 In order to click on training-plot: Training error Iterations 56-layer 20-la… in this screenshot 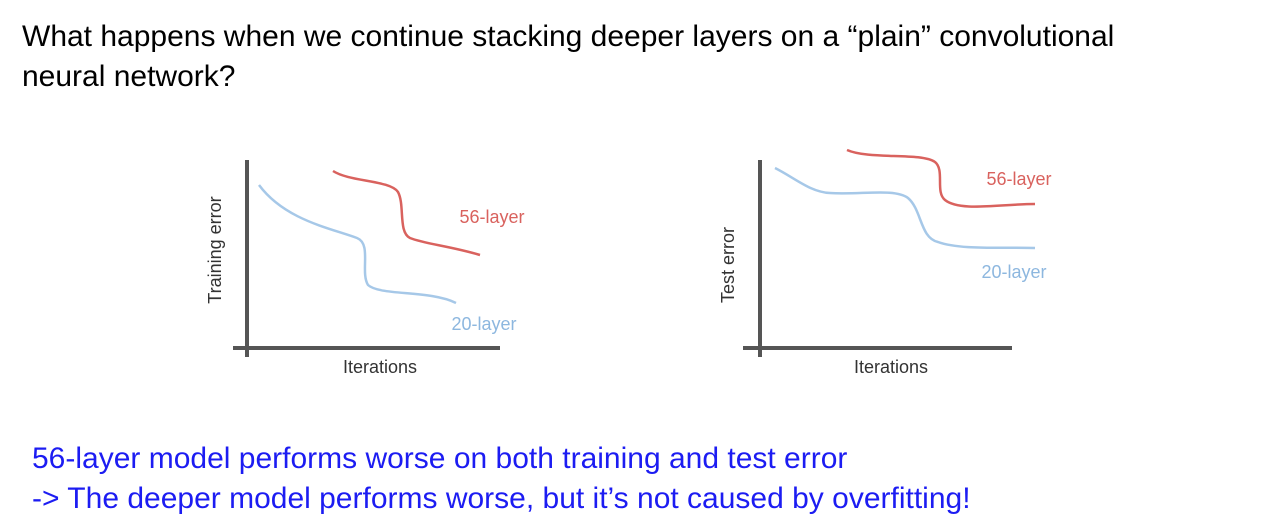, I will do `click(365, 268)`.